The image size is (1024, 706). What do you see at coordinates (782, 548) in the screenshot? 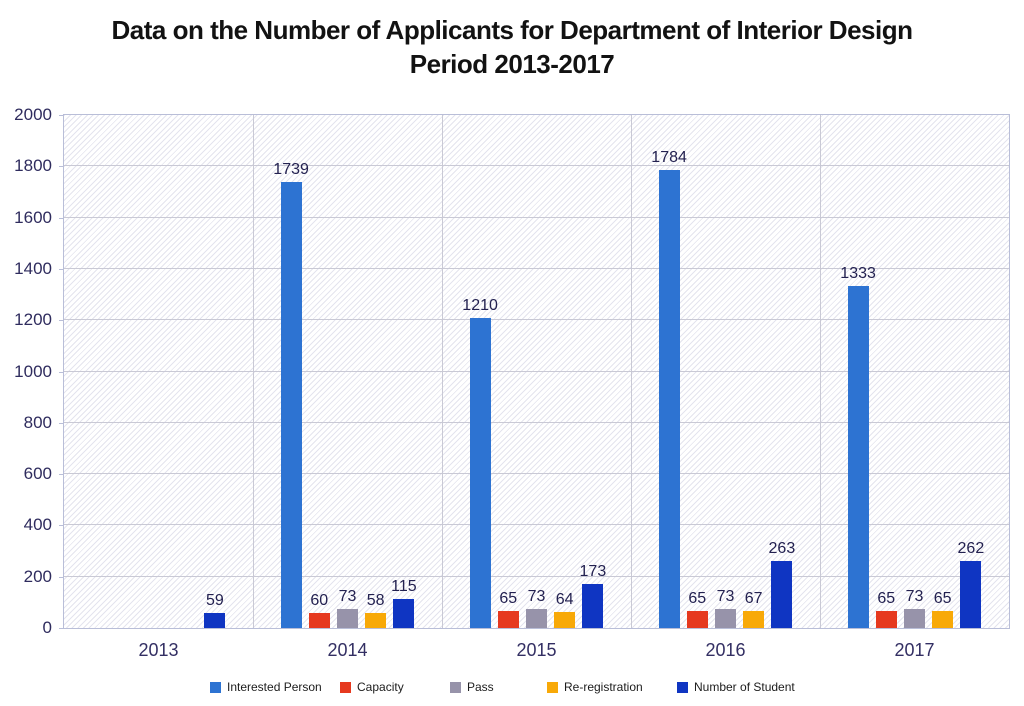
I see `bar-value-label: 263` at bounding box center [782, 548].